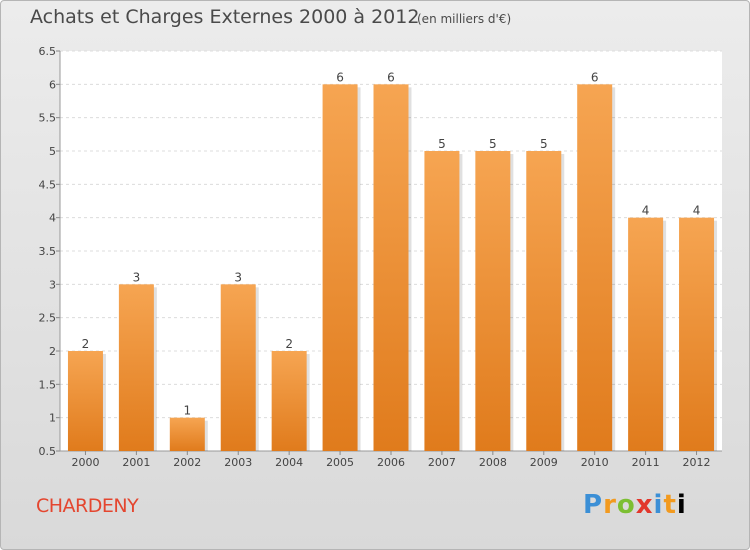 This screenshot has height=550, width=750. I want to click on y-tick-label: 4.5, so click(48, 184).